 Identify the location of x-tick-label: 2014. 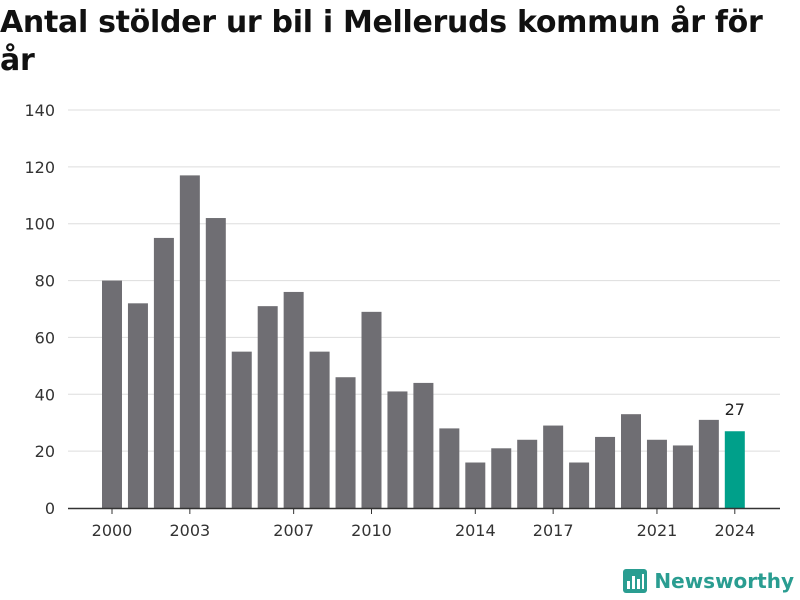
(475, 530).